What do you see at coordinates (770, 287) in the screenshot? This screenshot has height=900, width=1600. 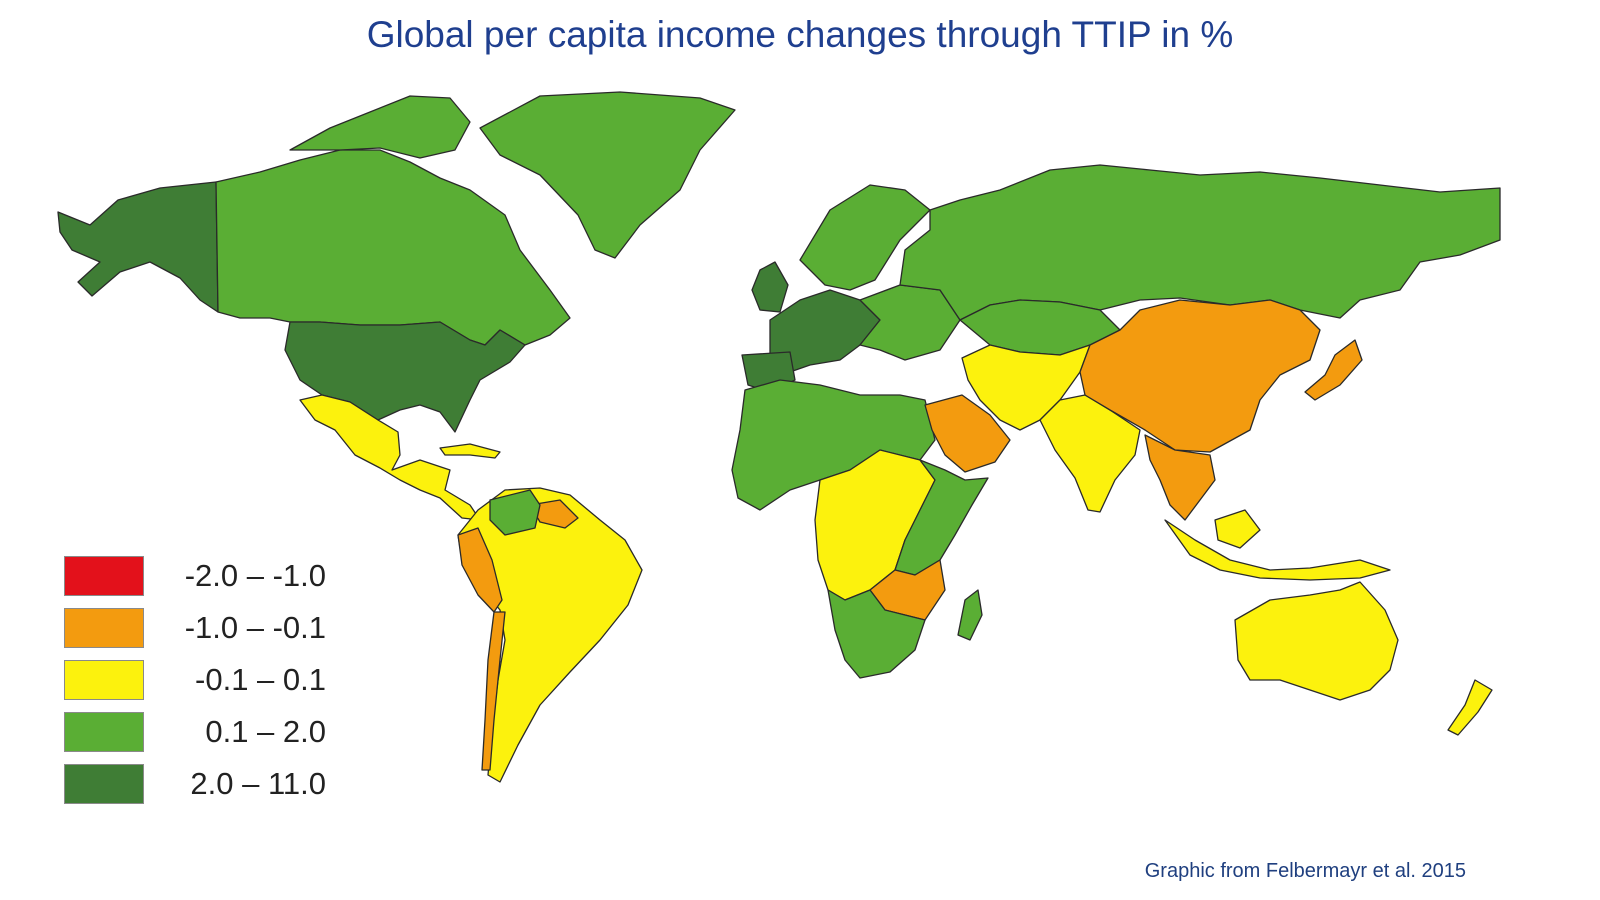 I see `region-uk` at bounding box center [770, 287].